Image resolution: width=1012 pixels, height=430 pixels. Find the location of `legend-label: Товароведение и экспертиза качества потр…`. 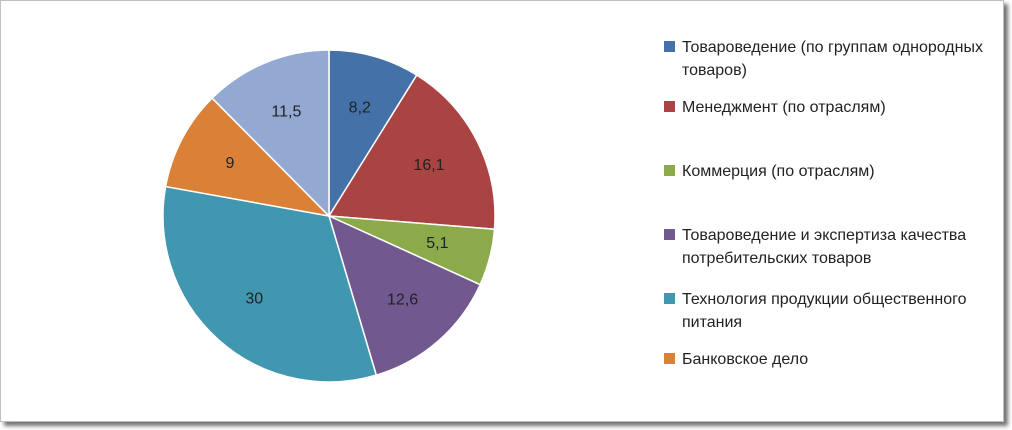

legend-label: Товароведение и экспертиза качества потр… is located at coordinates (824, 247).